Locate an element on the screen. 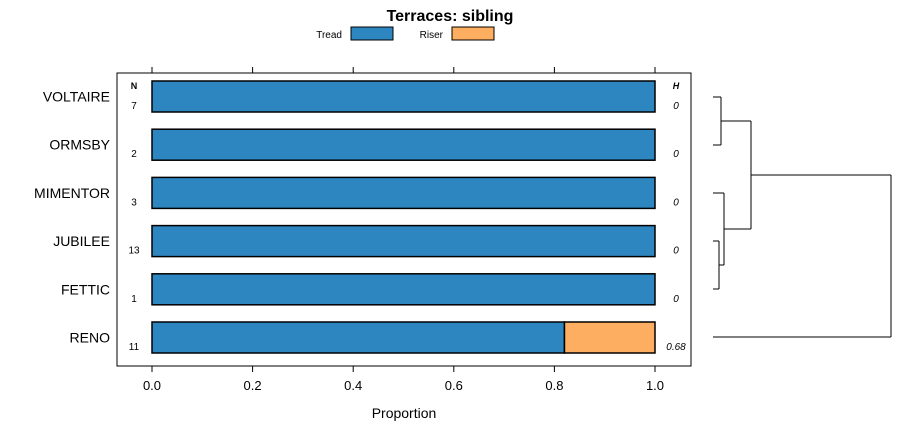 This screenshot has width=900, height=440. row-label-reno: RENO is located at coordinates (90, 338).